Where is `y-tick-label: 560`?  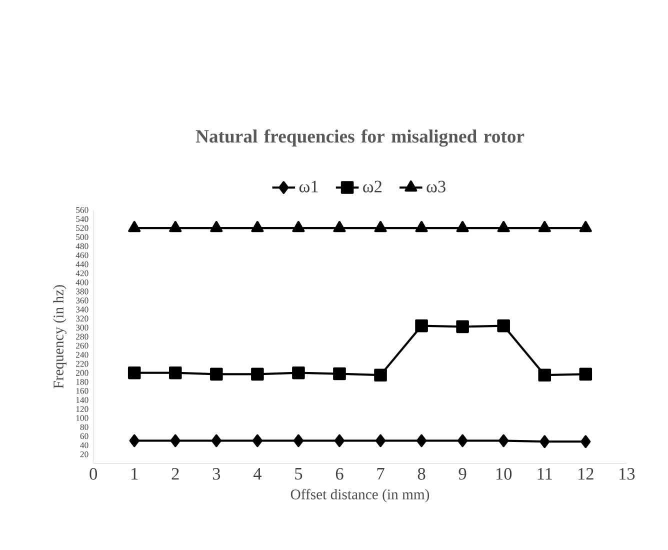 y-tick-label: 560 is located at coordinates (82, 210).